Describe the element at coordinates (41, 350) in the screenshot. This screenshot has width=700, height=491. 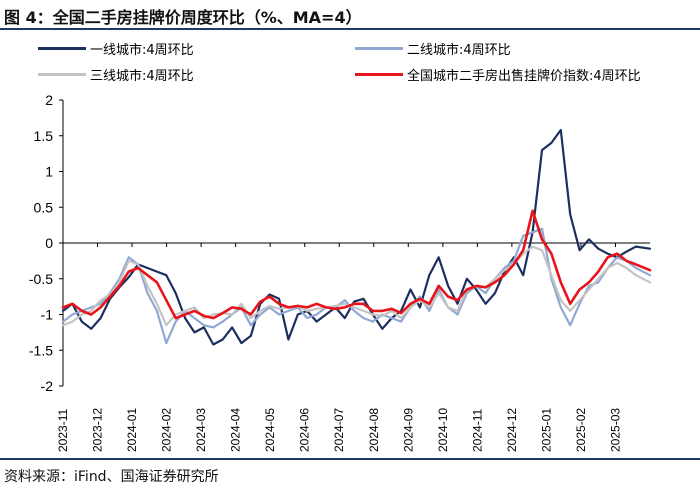
I see `y-tick-label: -1.5` at that location.